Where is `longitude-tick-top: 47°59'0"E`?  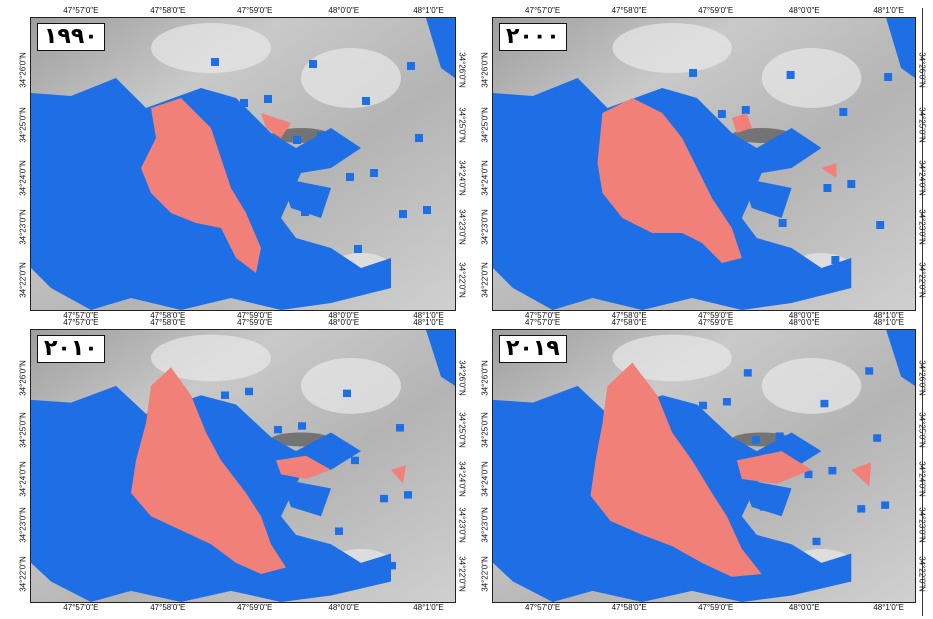 longitude-tick-top: 47°59'0"E is located at coordinates (255, 10).